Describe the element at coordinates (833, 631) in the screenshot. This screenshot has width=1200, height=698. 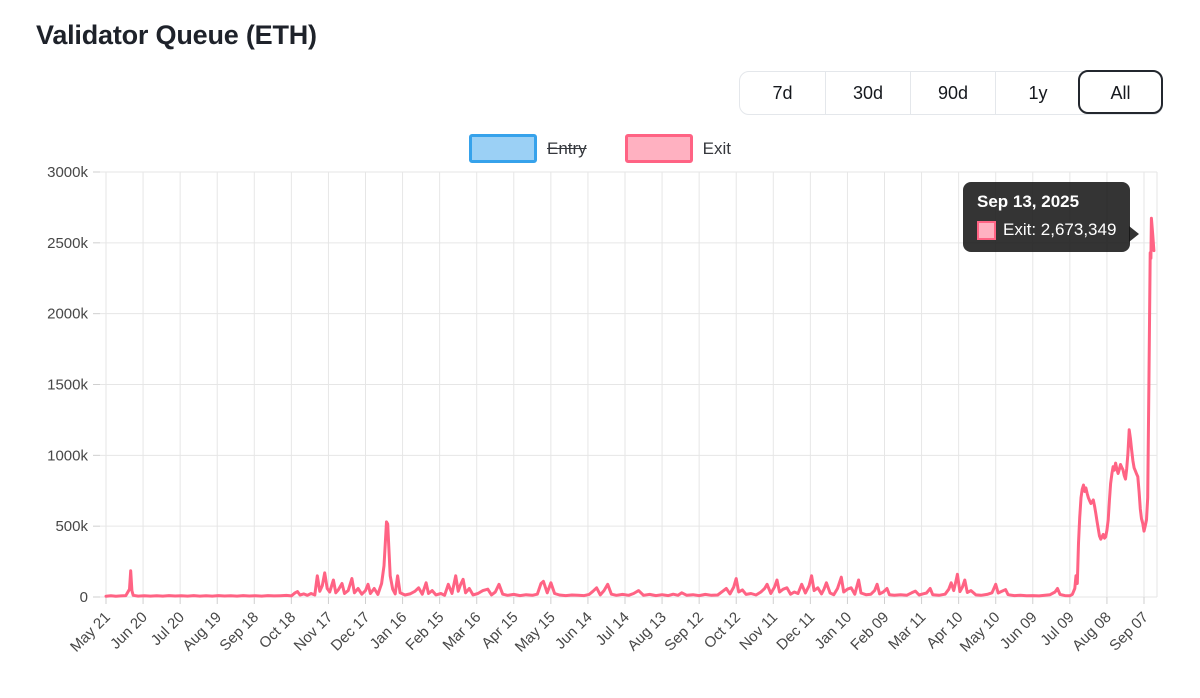
I see `svg-text: Jan 10` at that location.